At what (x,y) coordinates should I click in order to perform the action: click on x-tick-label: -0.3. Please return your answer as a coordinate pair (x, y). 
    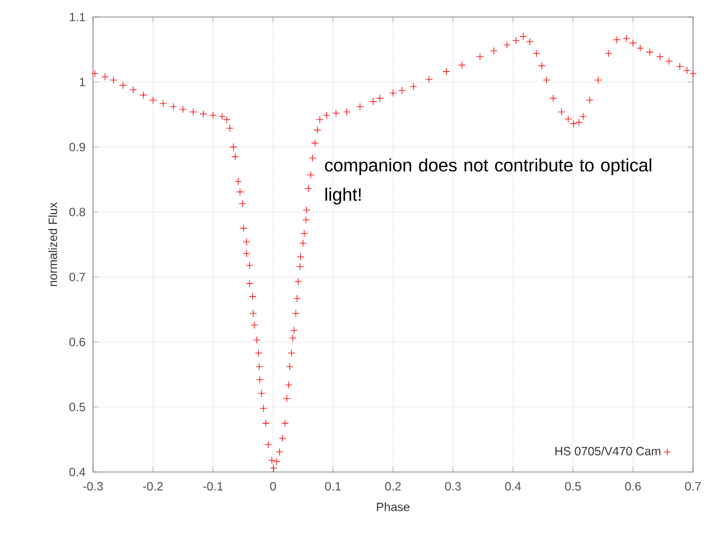
    Looking at the image, I should click on (93, 486).